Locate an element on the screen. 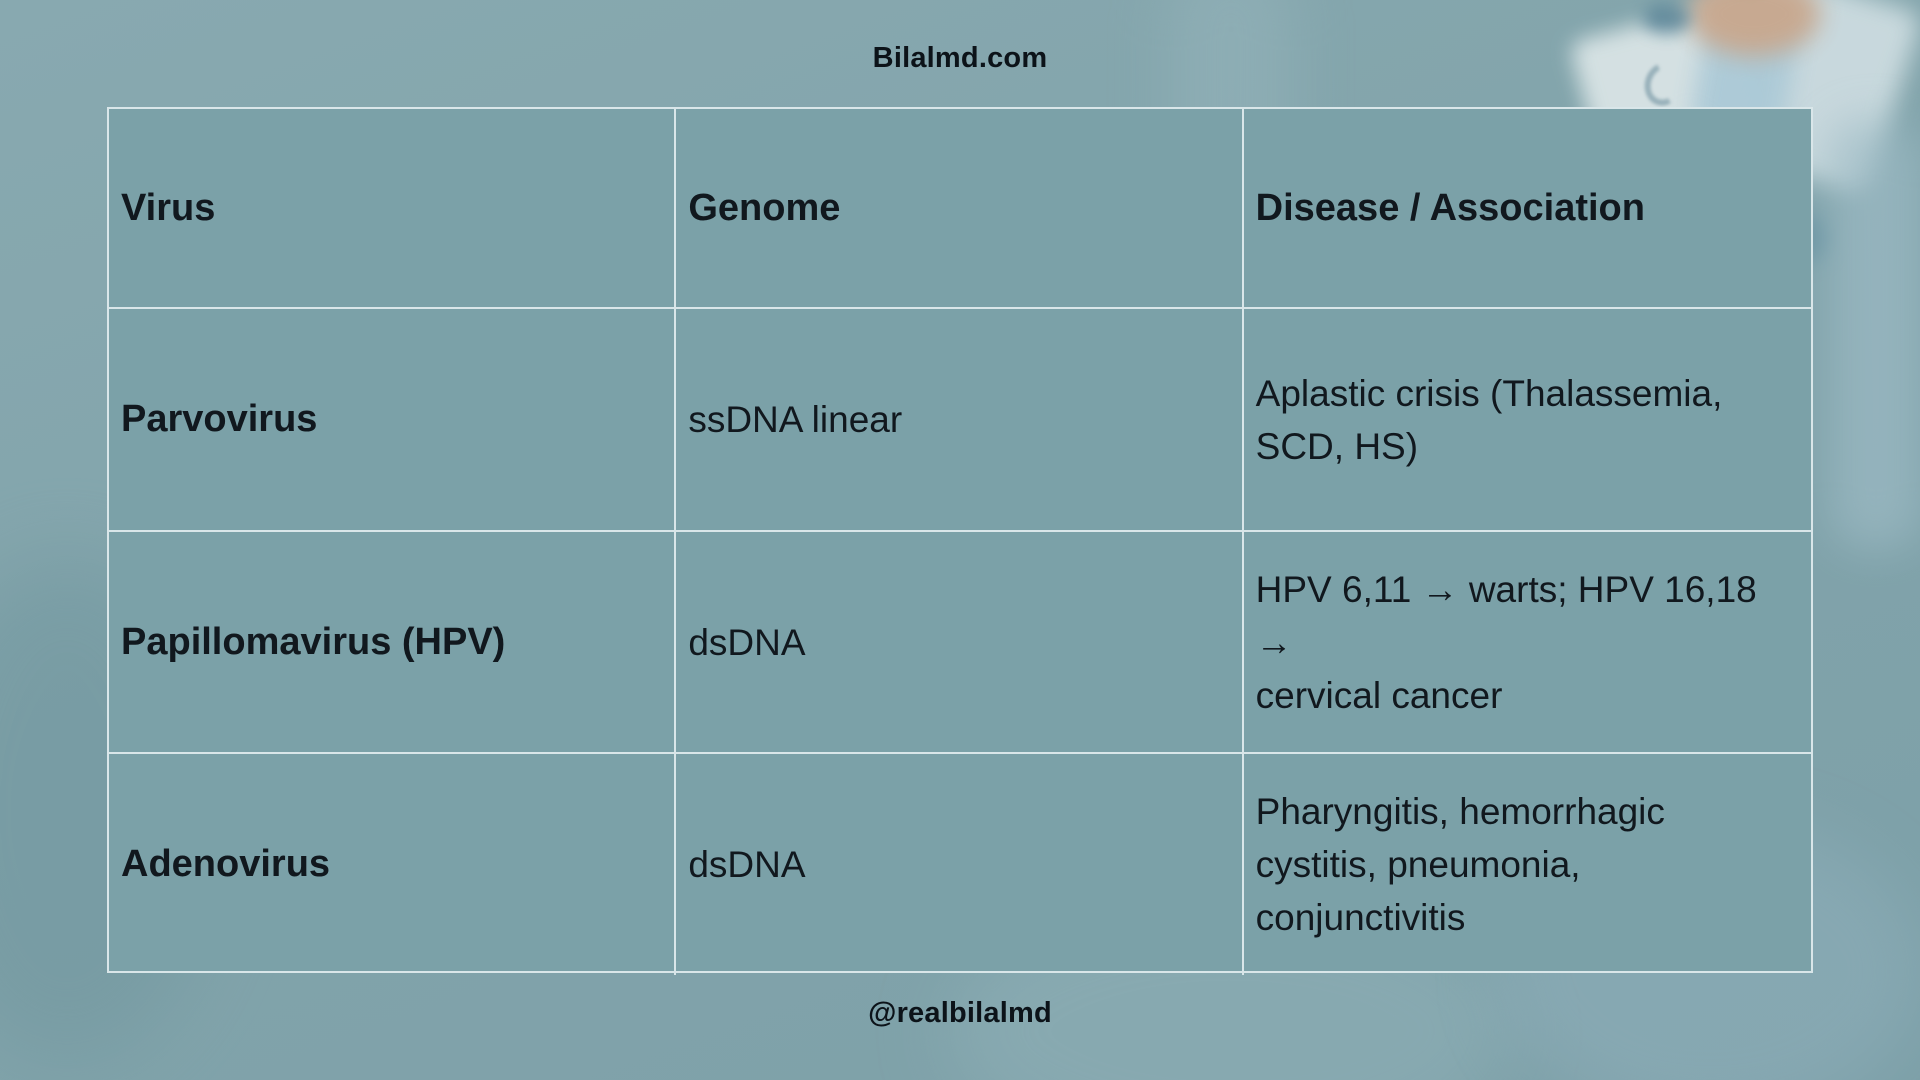 Image resolution: width=1920 pixels, height=1080 pixels. column-header-genome: Genome is located at coordinates (960, 209).